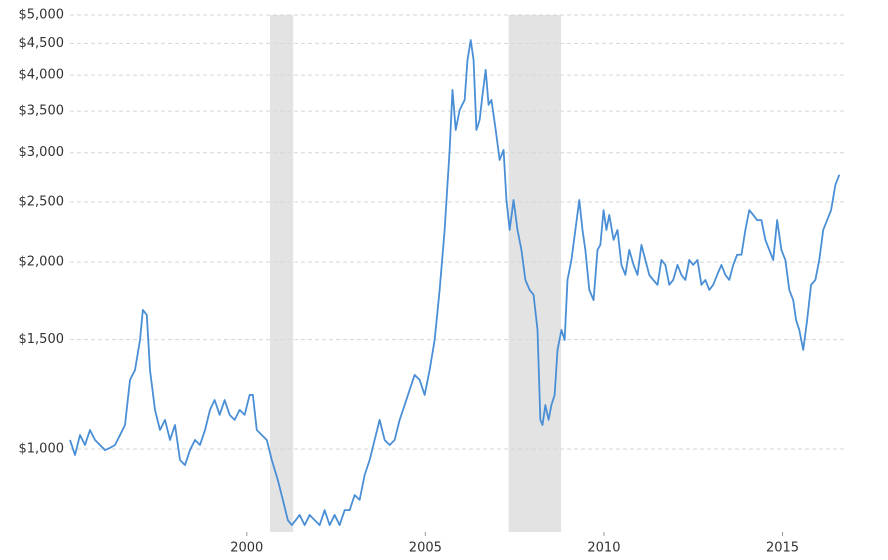 This screenshot has width=888, height=560. What do you see at coordinates (782, 548) in the screenshot?
I see `x-tick-label: 2015` at bounding box center [782, 548].